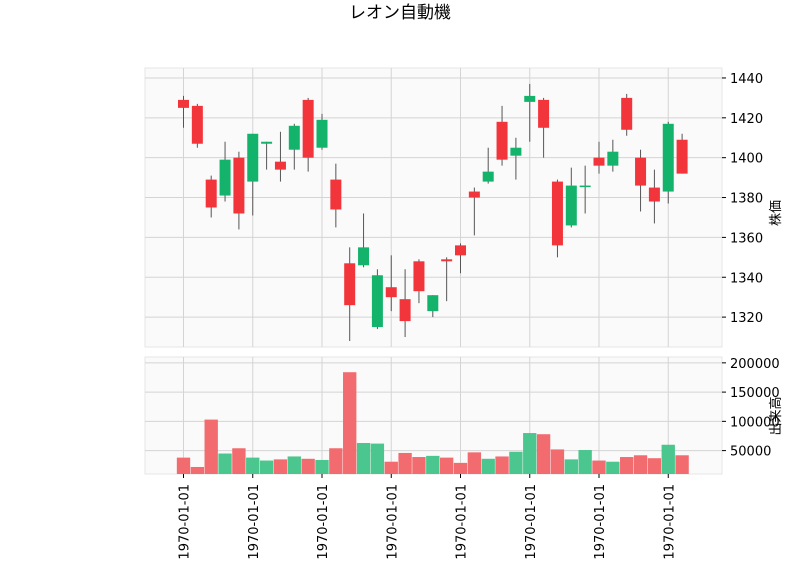  I want to click on volume-tick-label: 150000, so click(755, 393).